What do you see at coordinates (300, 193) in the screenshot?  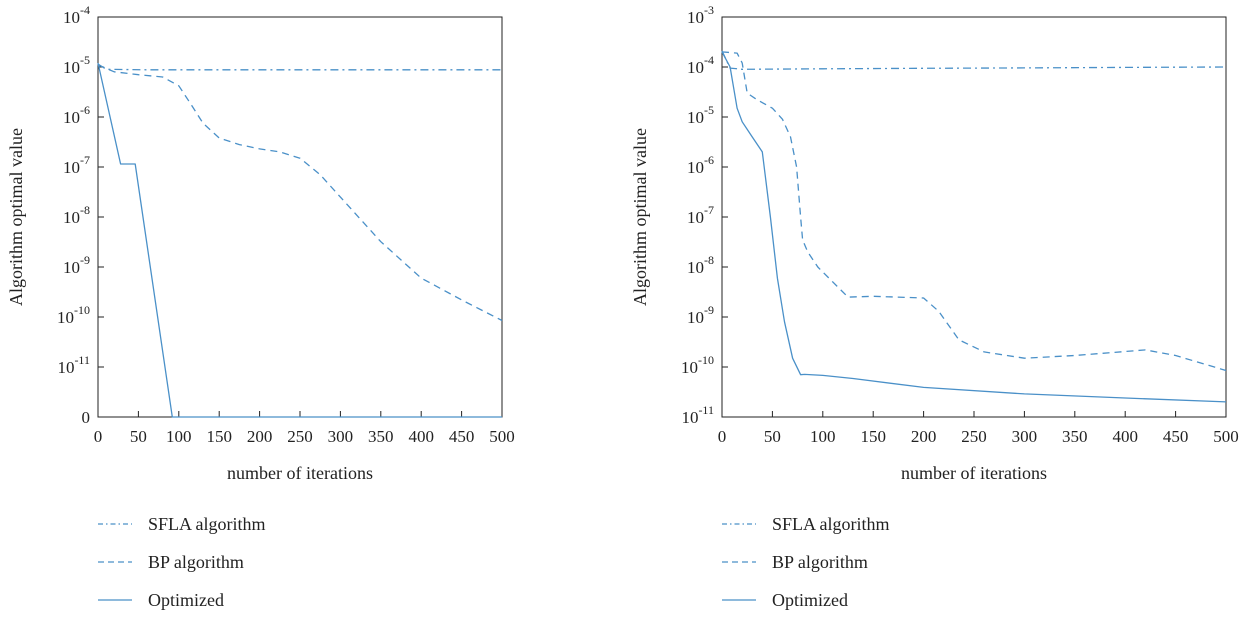 I see `series-line-bp-algorithm` at bounding box center [300, 193].